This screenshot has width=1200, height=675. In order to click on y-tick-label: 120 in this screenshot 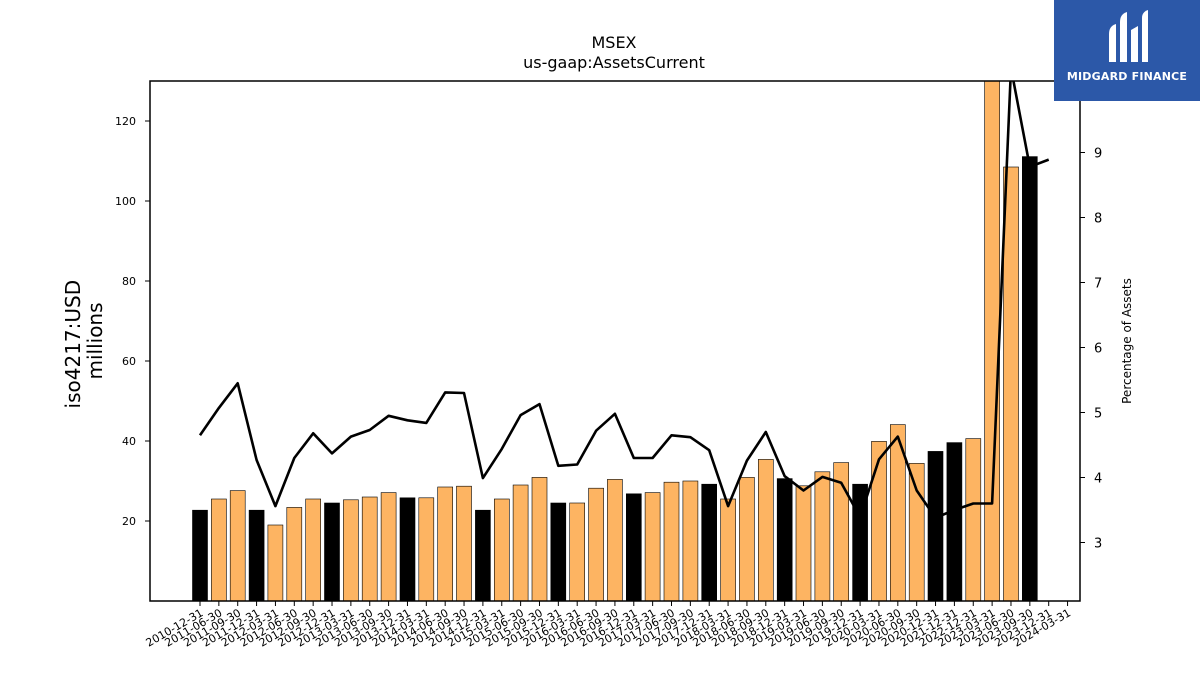, I will do `click(125, 121)`.